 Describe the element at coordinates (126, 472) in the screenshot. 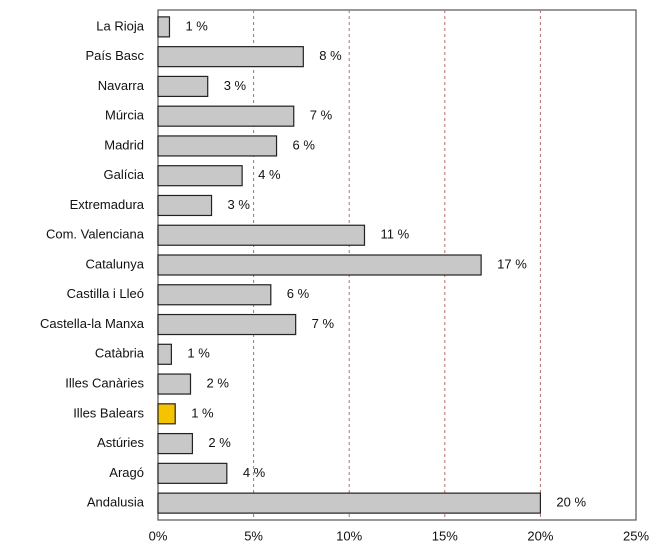

I see `y-tick-label: Aragó` at that location.